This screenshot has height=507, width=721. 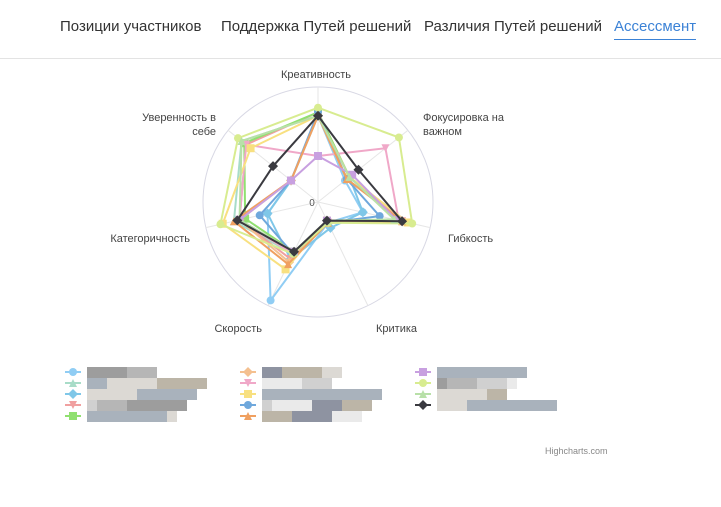 What do you see at coordinates (471, 239) in the screenshot?
I see `axis-label: Гибкость` at bounding box center [471, 239].